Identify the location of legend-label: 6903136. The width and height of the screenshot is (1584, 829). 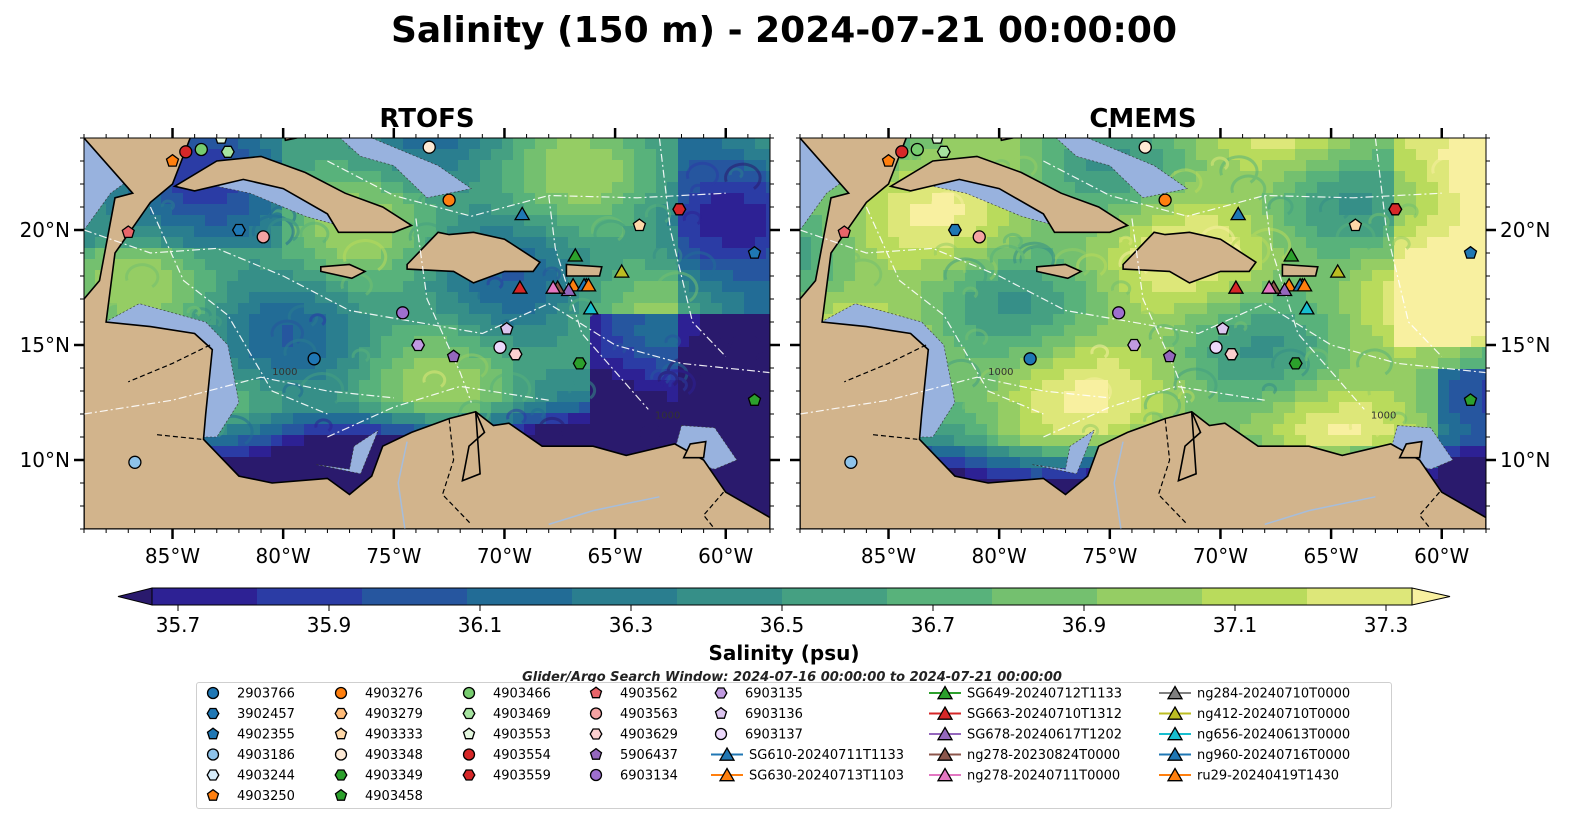
(774, 714).